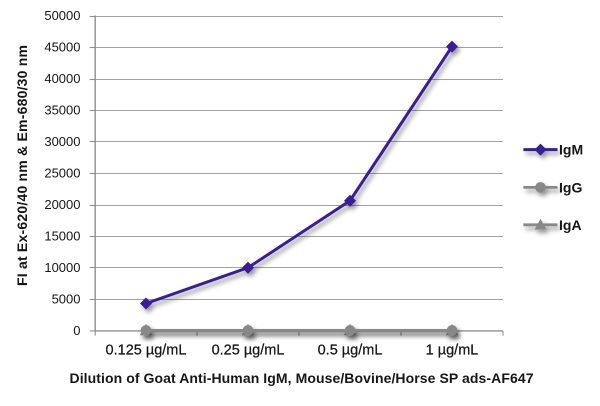  Describe the element at coordinates (62, 15) in the screenshot. I see `svg-text: 50000` at that location.